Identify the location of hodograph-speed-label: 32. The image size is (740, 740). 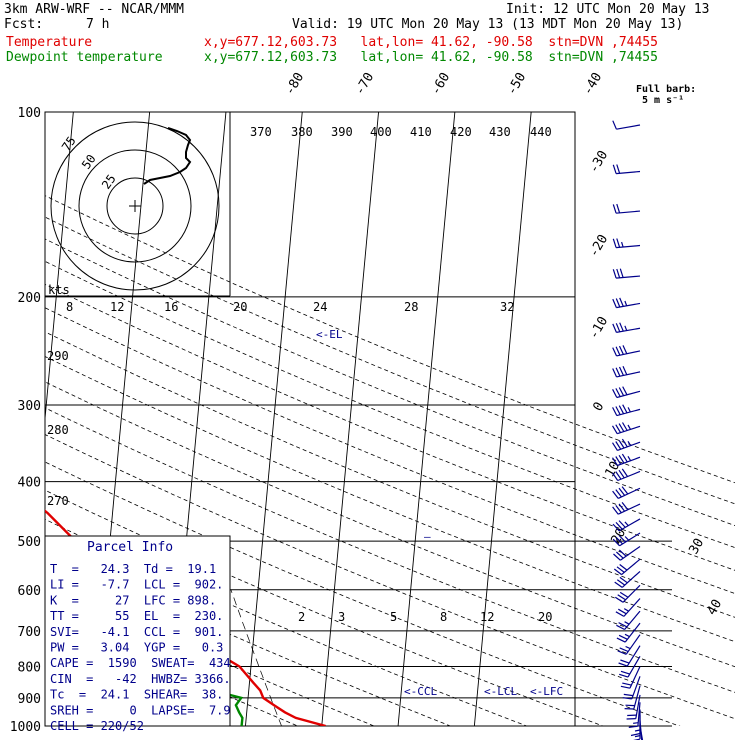
(507, 307).